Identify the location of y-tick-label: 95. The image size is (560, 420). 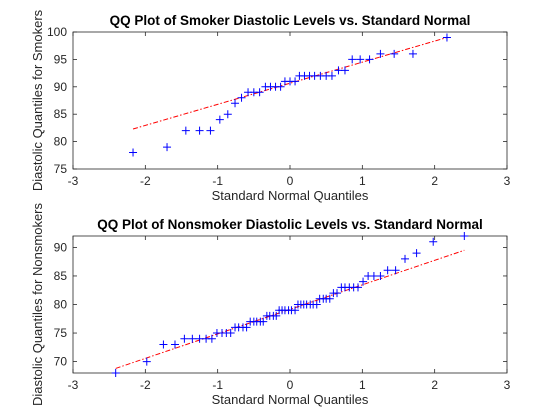
(61, 59).